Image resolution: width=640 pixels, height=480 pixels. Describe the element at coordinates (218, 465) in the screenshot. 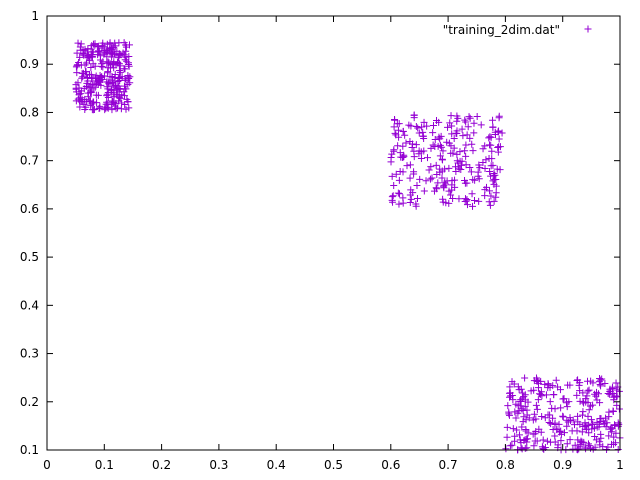

I see `x-tick-label: 0.3` at that location.